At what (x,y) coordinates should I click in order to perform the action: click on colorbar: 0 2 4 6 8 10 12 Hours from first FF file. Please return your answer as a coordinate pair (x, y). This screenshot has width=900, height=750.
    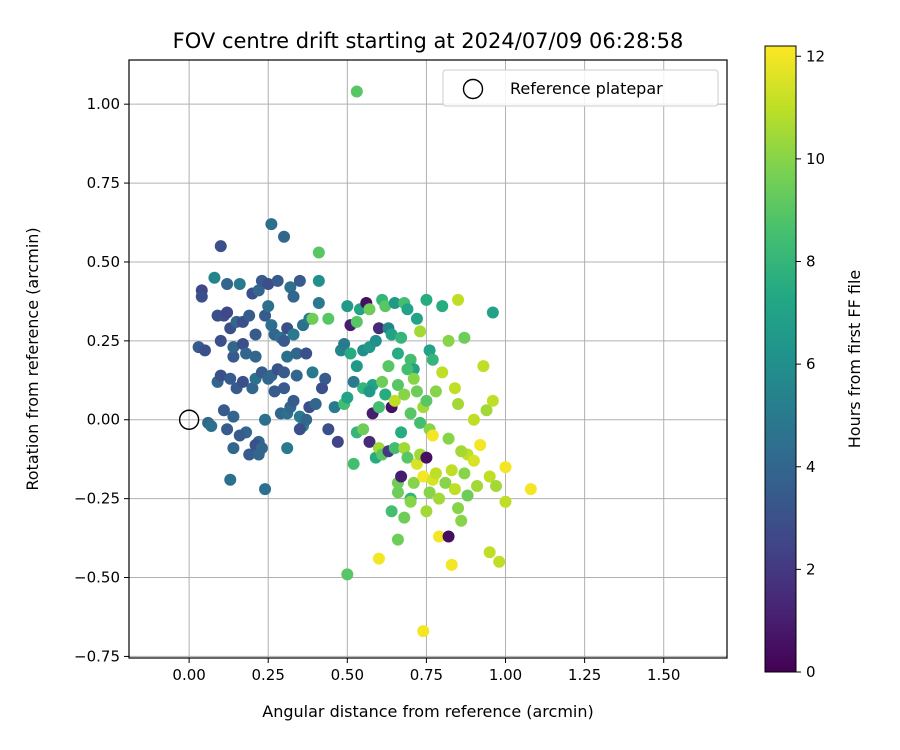
    Looking at the image, I should click on (814, 363).